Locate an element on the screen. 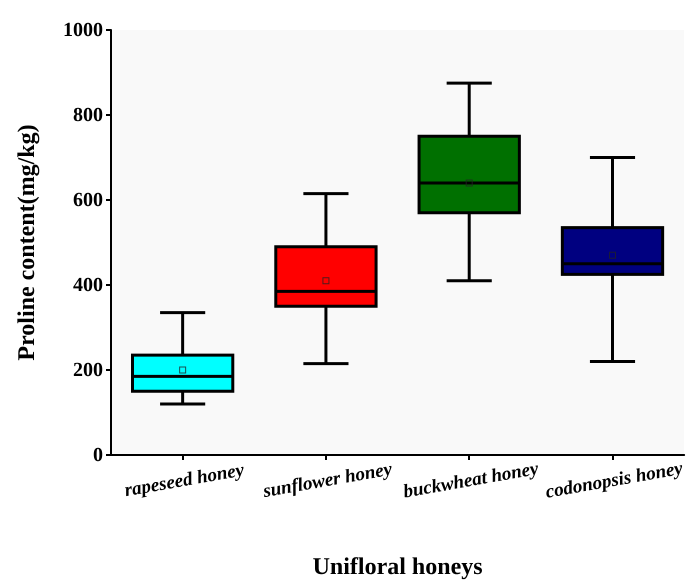 The height and width of the screenshot is (584, 687). x-tick-label: rapeseed honey is located at coordinates (184, 480).